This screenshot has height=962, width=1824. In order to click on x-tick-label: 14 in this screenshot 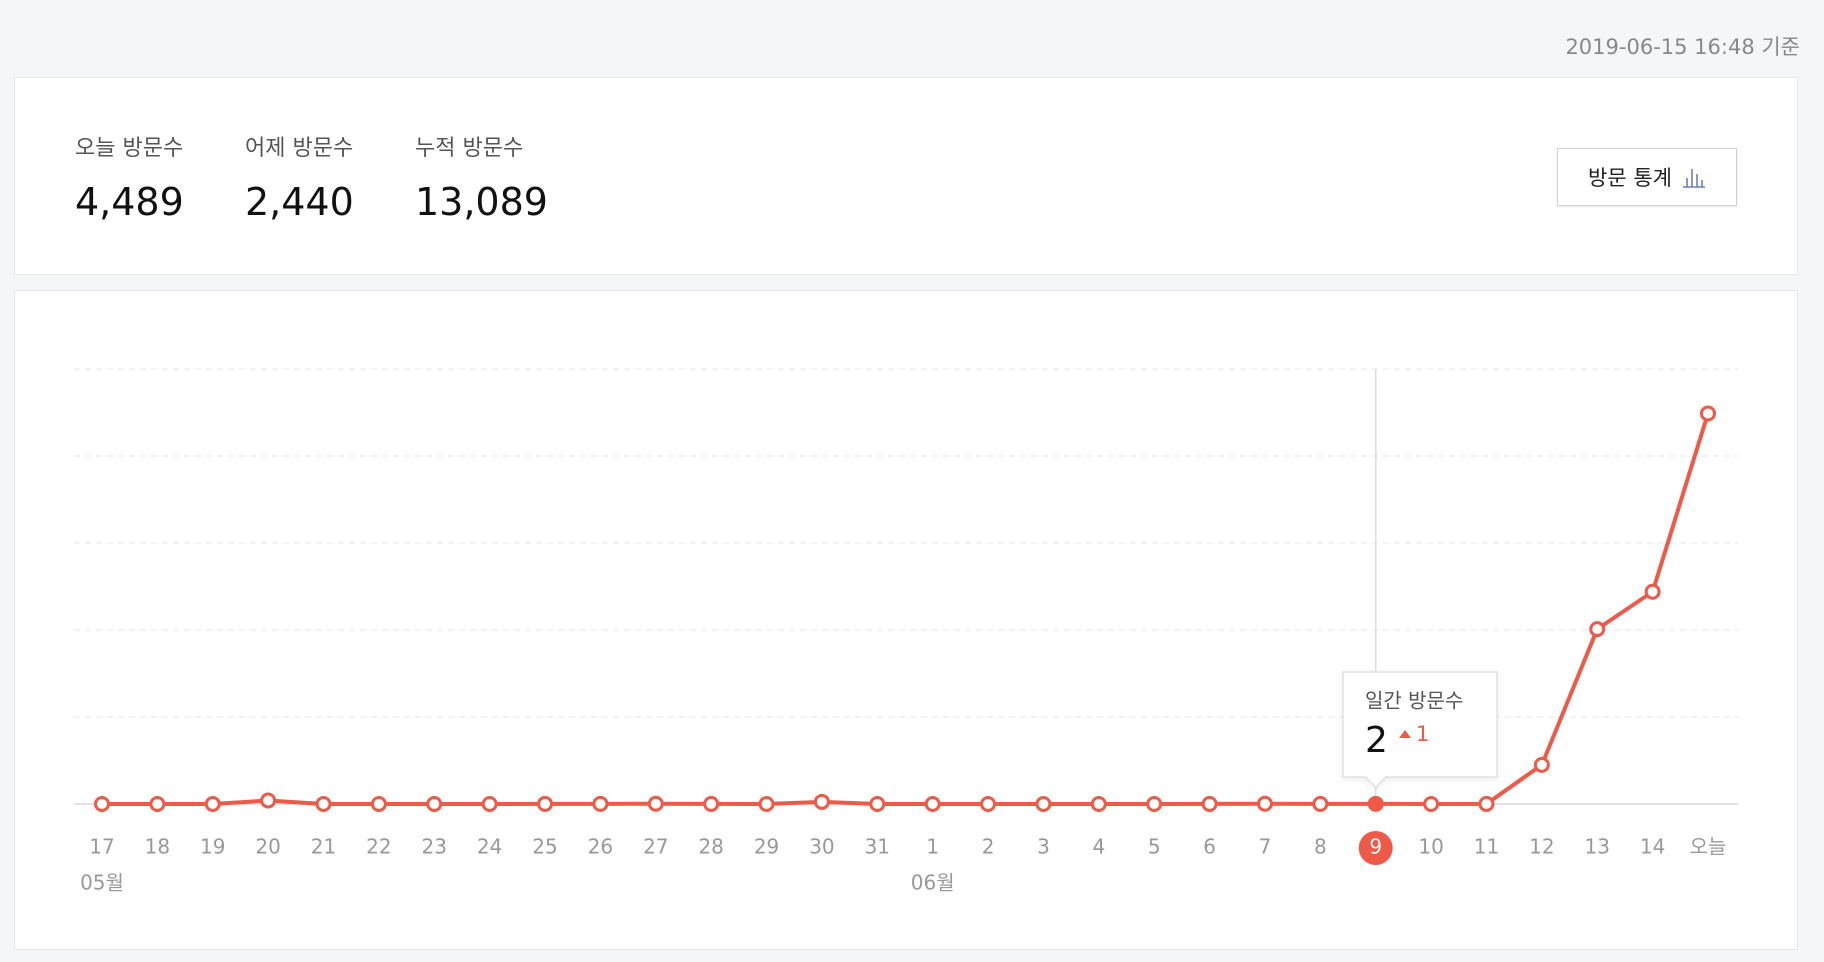, I will do `click(1652, 847)`.